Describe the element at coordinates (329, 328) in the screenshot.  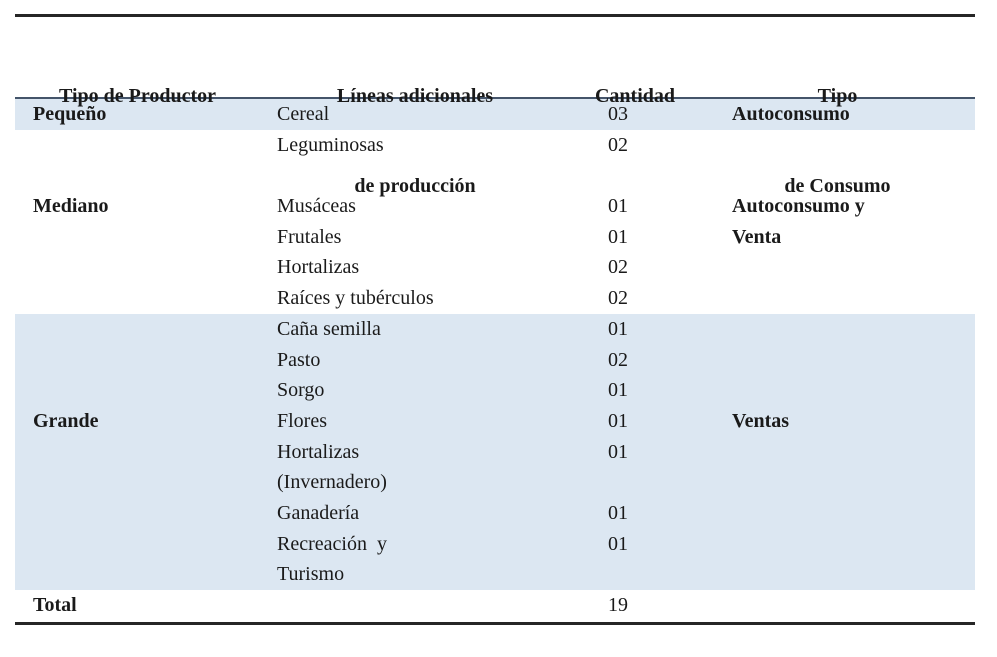
I see `production-line-cell: Caña semilla` at that location.